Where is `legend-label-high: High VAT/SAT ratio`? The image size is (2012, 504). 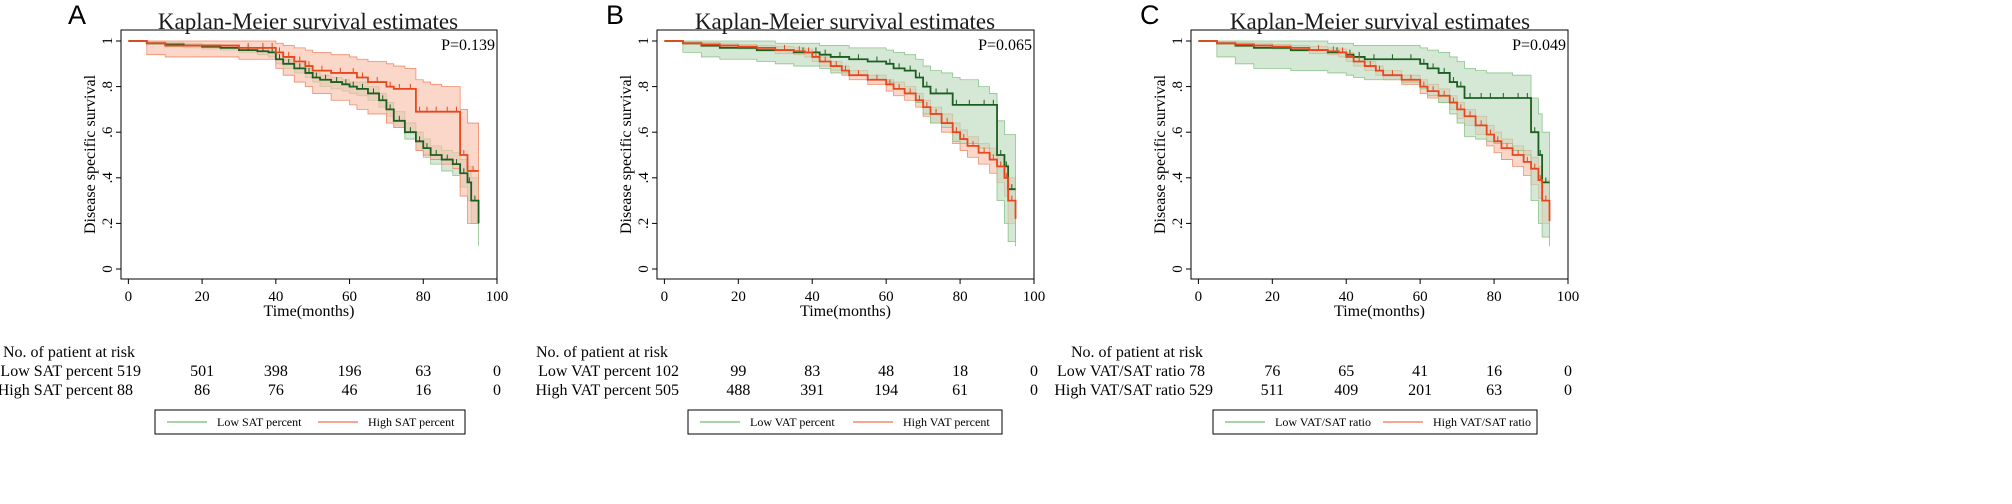 legend-label-high: High VAT/SAT ratio is located at coordinates (1482, 422).